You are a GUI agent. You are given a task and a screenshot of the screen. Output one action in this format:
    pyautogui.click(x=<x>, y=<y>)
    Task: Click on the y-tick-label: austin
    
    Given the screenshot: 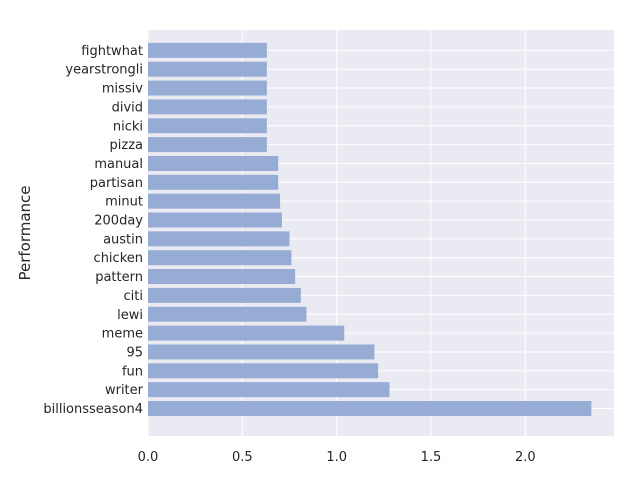 What is the action you would take?
    pyautogui.click(x=123, y=239)
    